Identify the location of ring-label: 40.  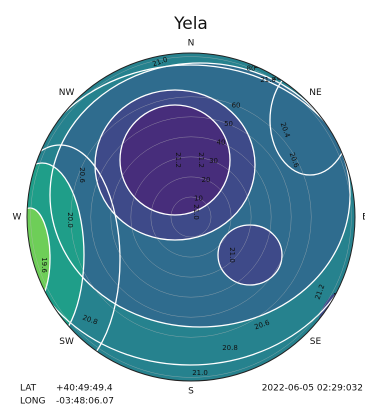
(221, 143).